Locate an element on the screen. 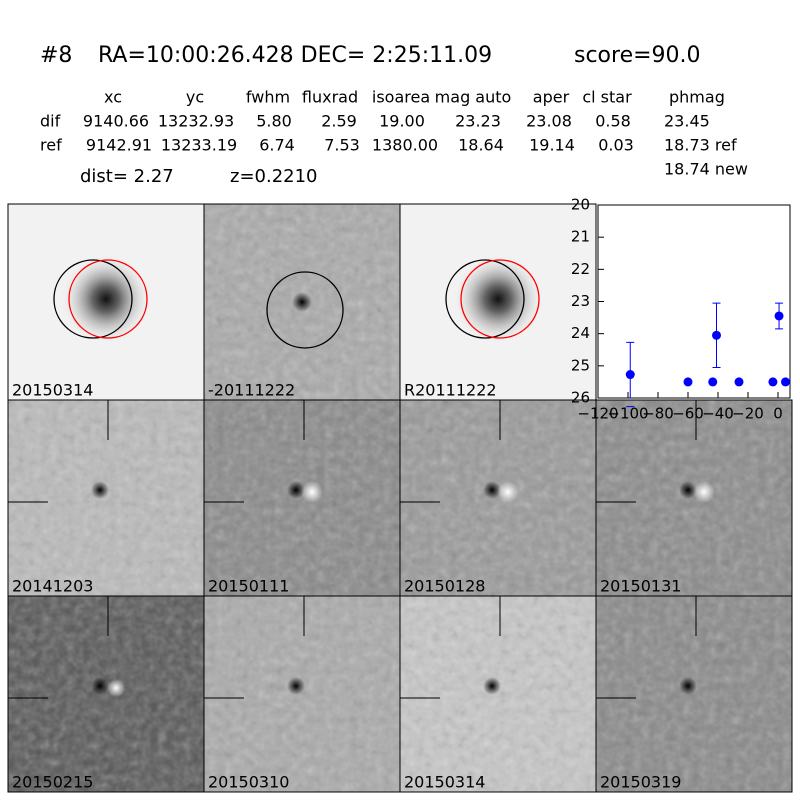  light-curve: 20 21 22 23 24 25 26−120−100−80−60−40−20 0 is located at coordinates (681, 309).